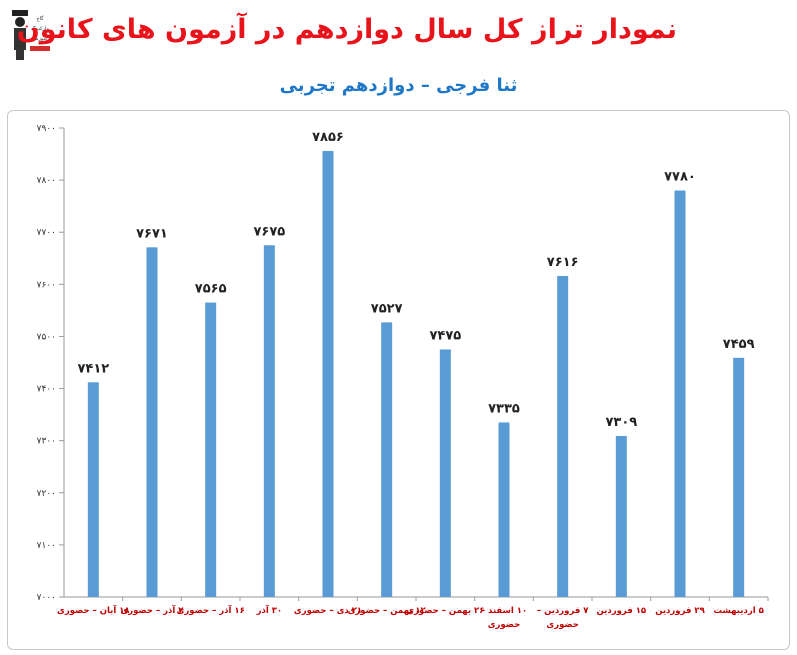 This screenshot has height=655, width=797. What do you see at coordinates (40, 28) in the screenshot?
I see `logo-line-2: مارکتینگ` at bounding box center [40, 28].